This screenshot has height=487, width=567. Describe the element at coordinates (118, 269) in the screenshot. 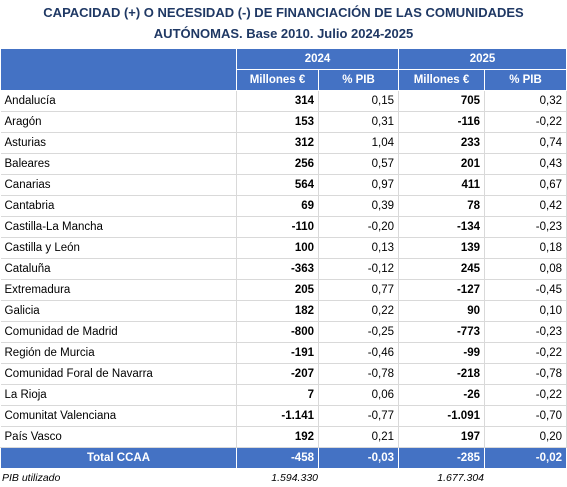

I see `region-name: Cataluña` at that location.